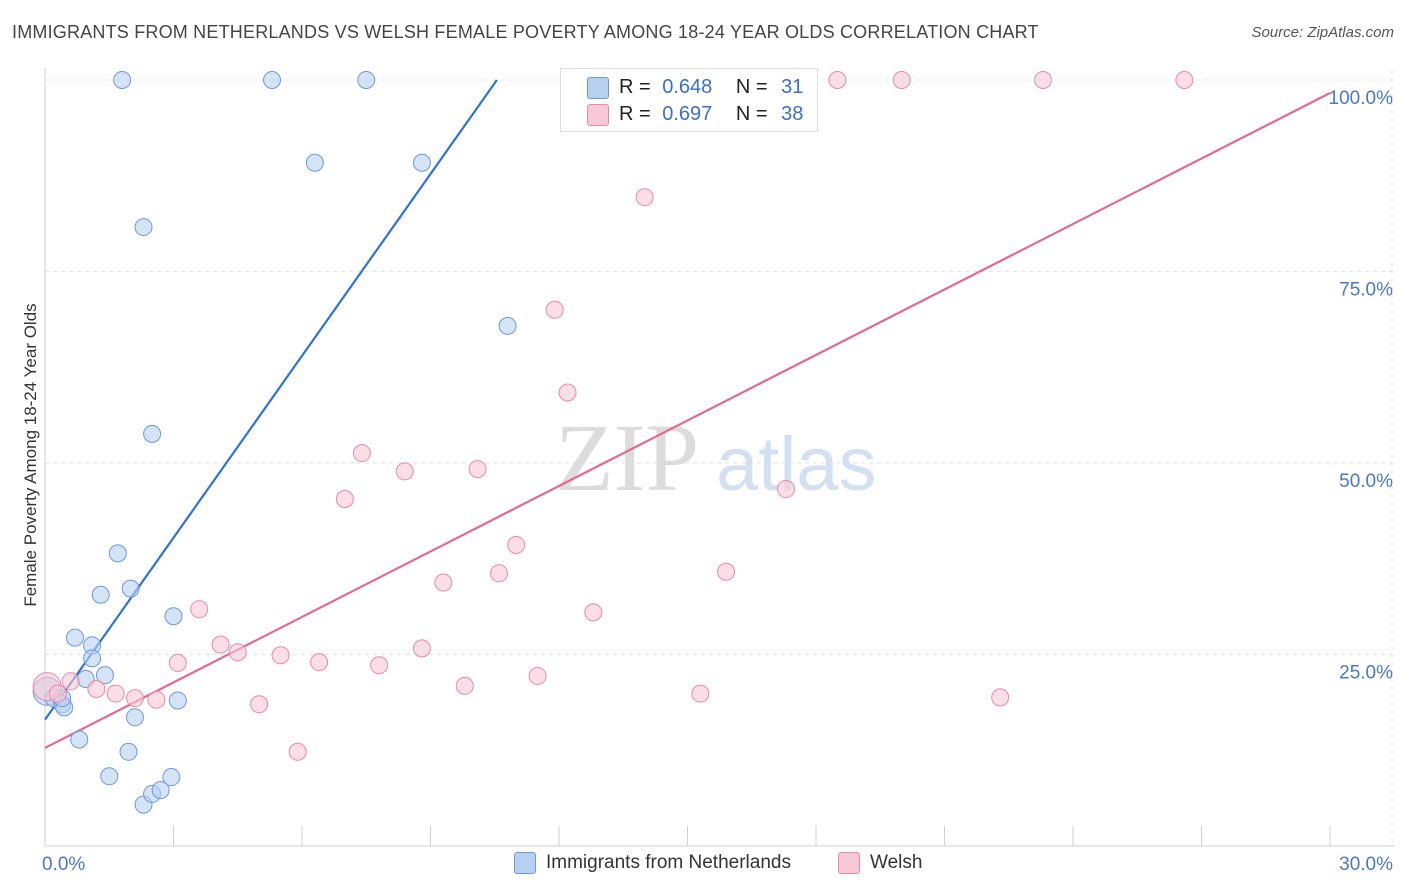 This screenshot has width=1406, height=892. I want to click on series-legend: Immigrants from Netherlands Welsh, so click(703, 865).